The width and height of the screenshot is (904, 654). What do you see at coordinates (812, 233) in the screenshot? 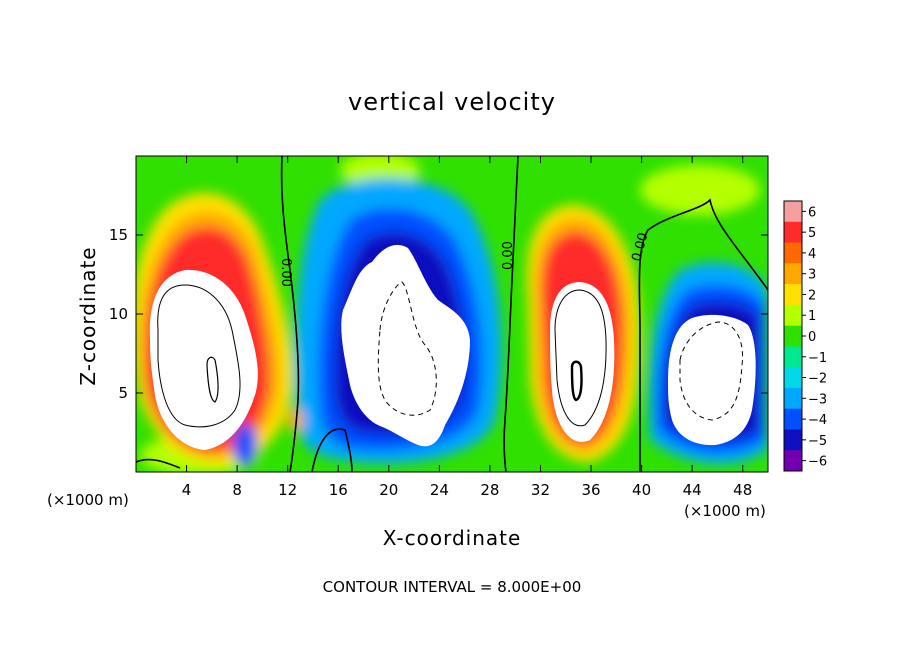
I see `colorbar-label-1: 5` at bounding box center [812, 233].